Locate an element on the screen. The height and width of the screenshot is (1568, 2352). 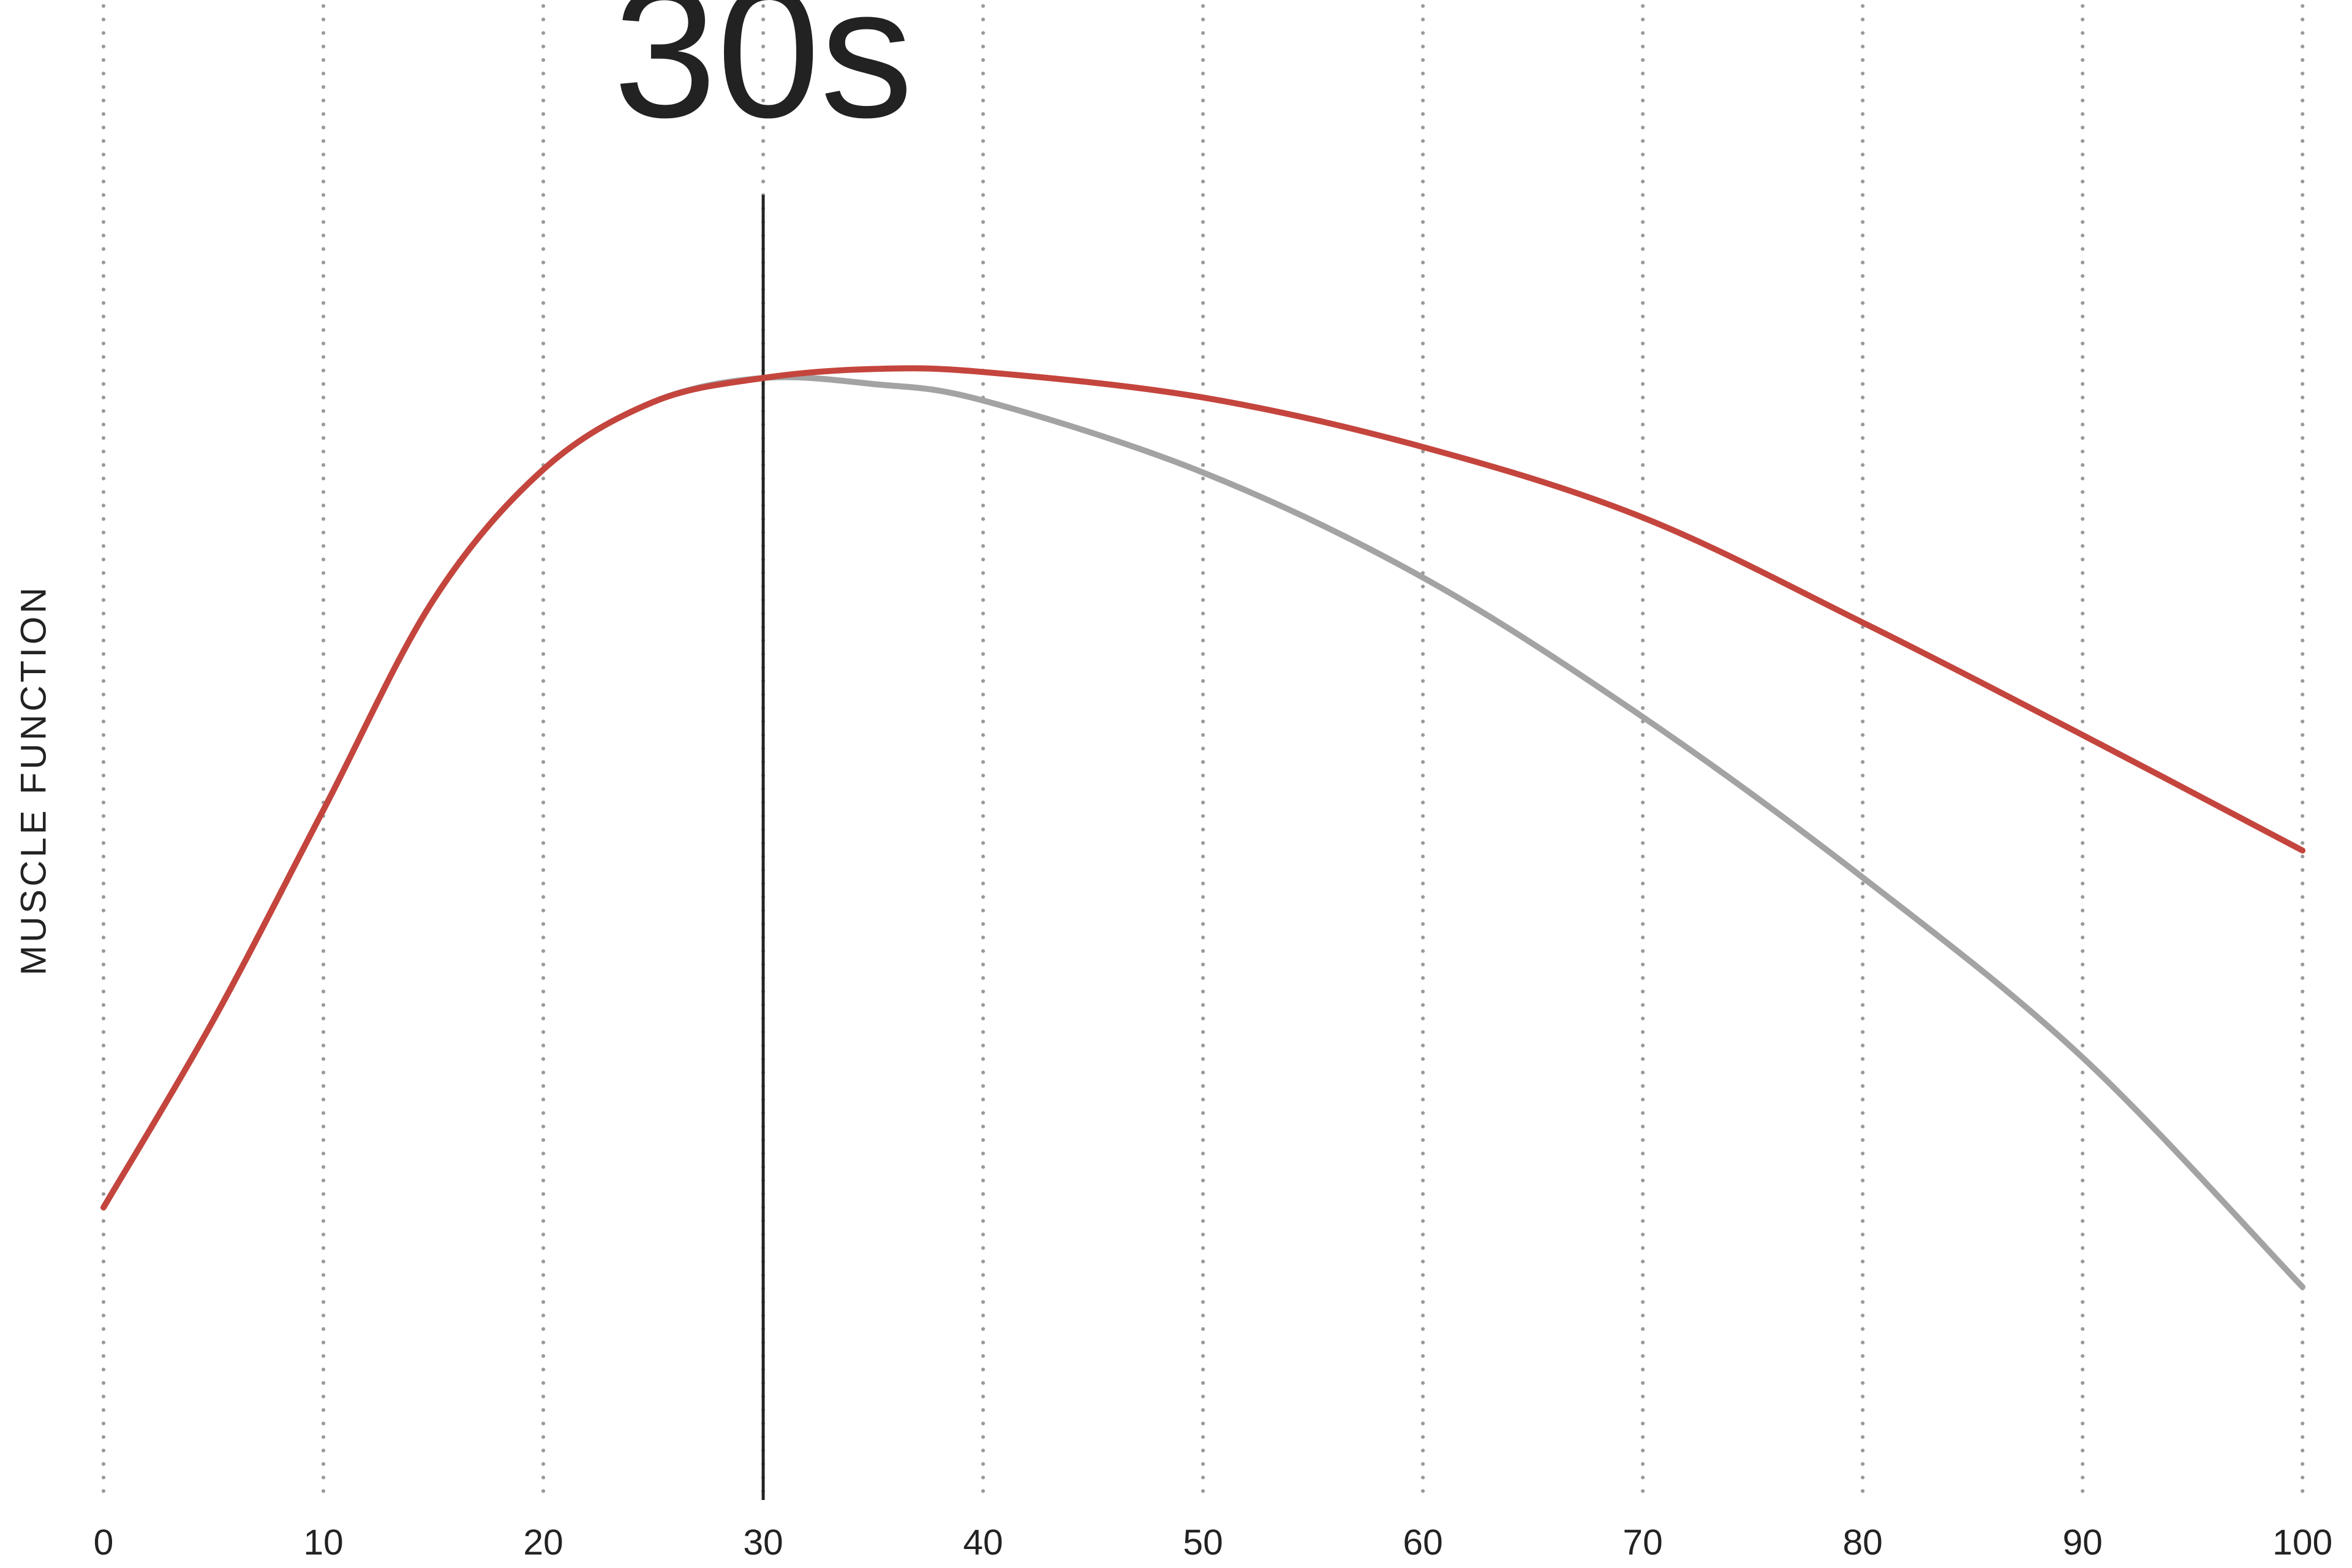
x-tick-label: 60 is located at coordinates (1422, 1542).